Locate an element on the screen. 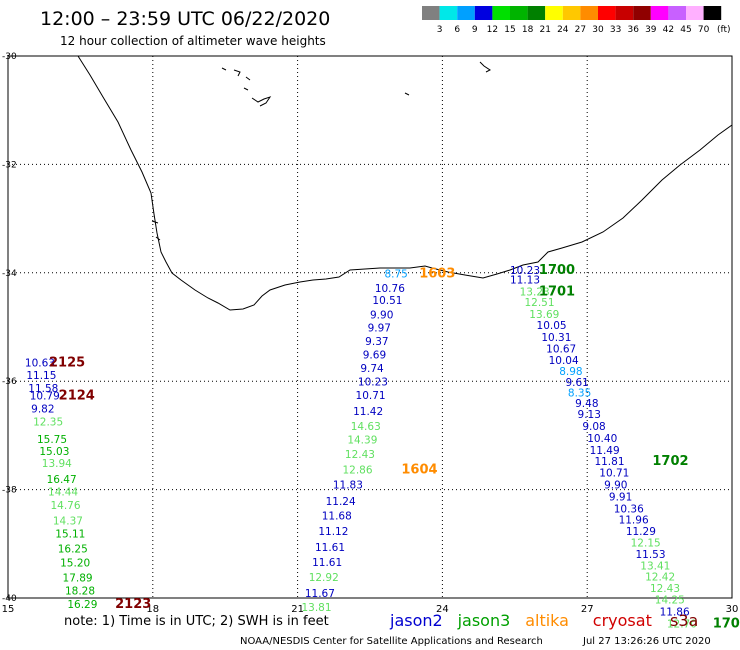 The width and height of the screenshot is (740, 650). swh-value: 10.31 is located at coordinates (556, 338).